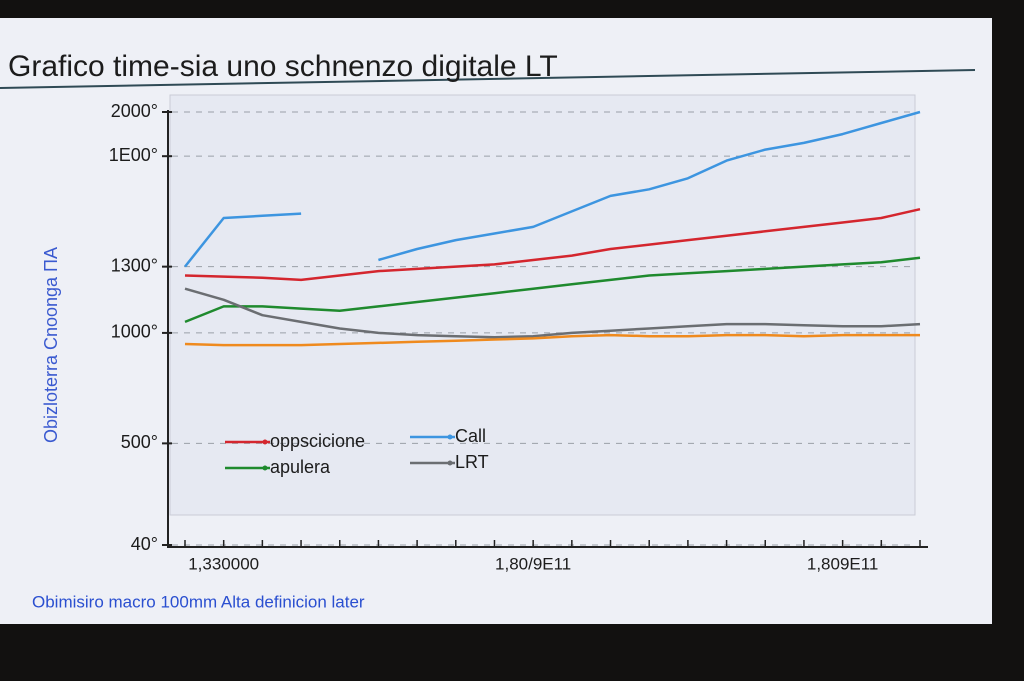 Image resolution: width=1024 pixels, height=681 pixels. What do you see at coordinates (317, 441) in the screenshot?
I see `legend-label: oppscicione` at bounding box center [317, 441].